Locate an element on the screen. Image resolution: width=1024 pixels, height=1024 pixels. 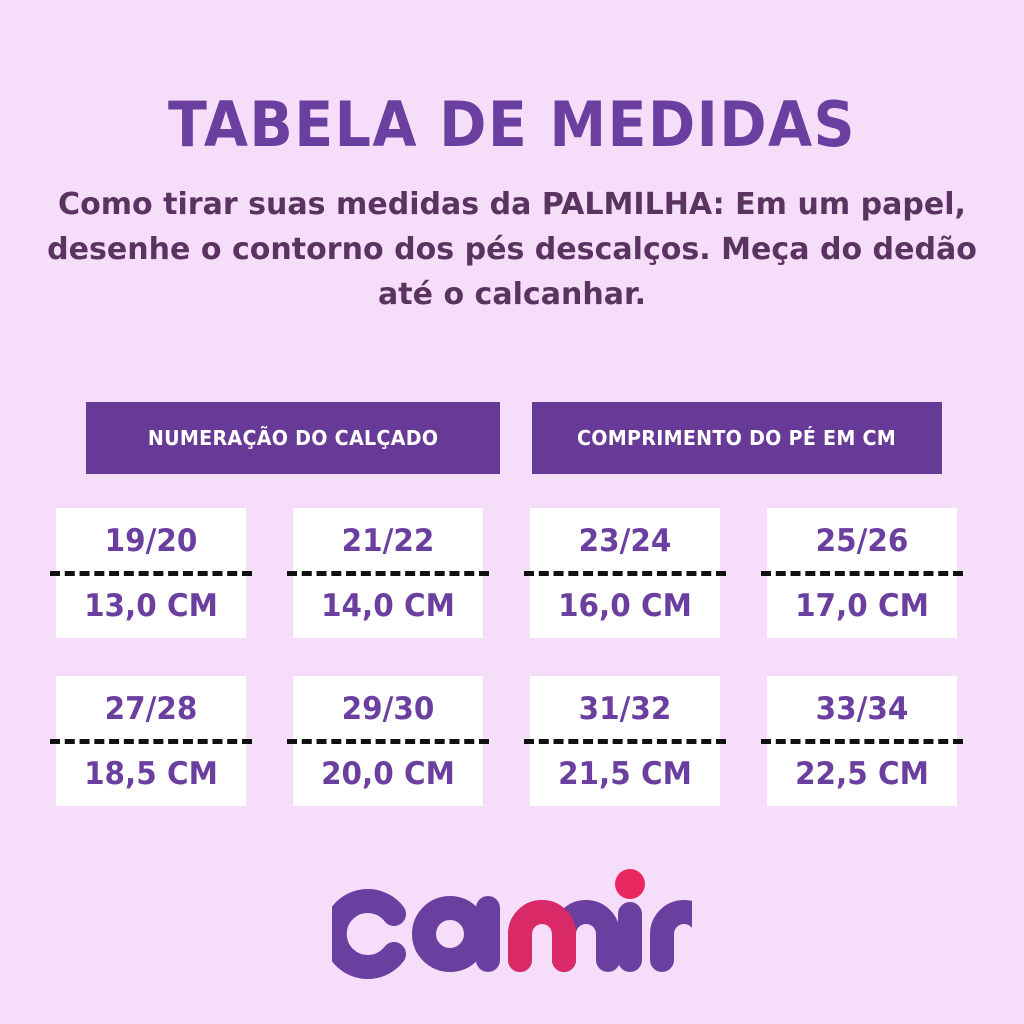
logo-letter-n is located at coordinates (671, 936).